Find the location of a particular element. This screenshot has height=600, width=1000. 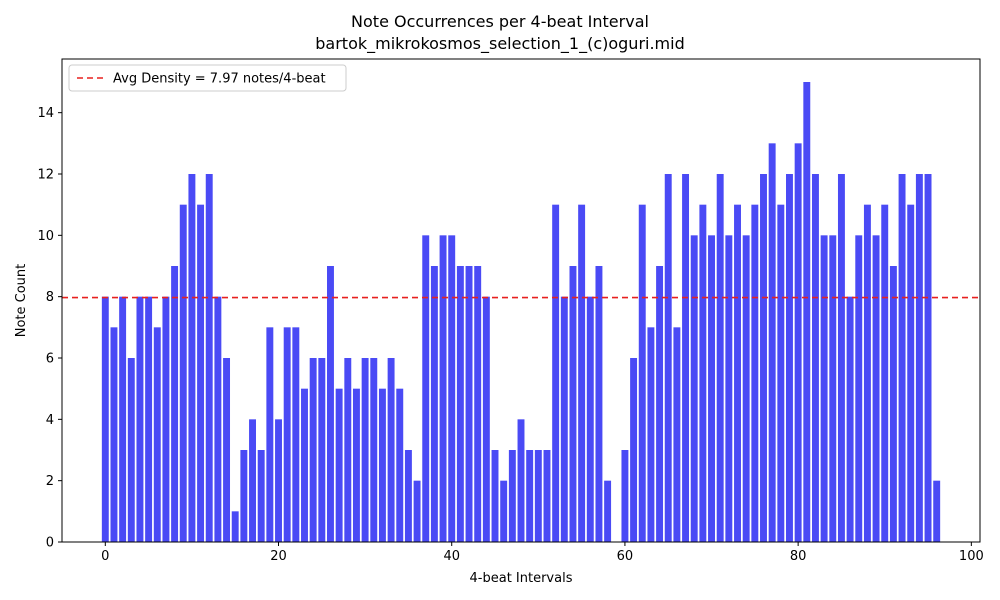

x-tick-label: 80 is located at coordinates (798, 556).